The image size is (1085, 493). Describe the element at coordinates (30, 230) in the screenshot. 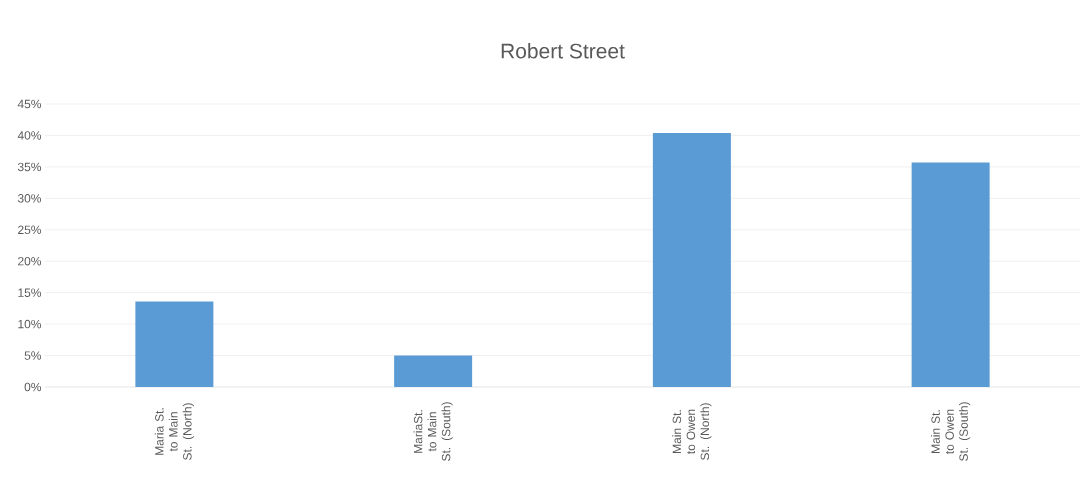

I see `y-tick-label: 25%` at that location.